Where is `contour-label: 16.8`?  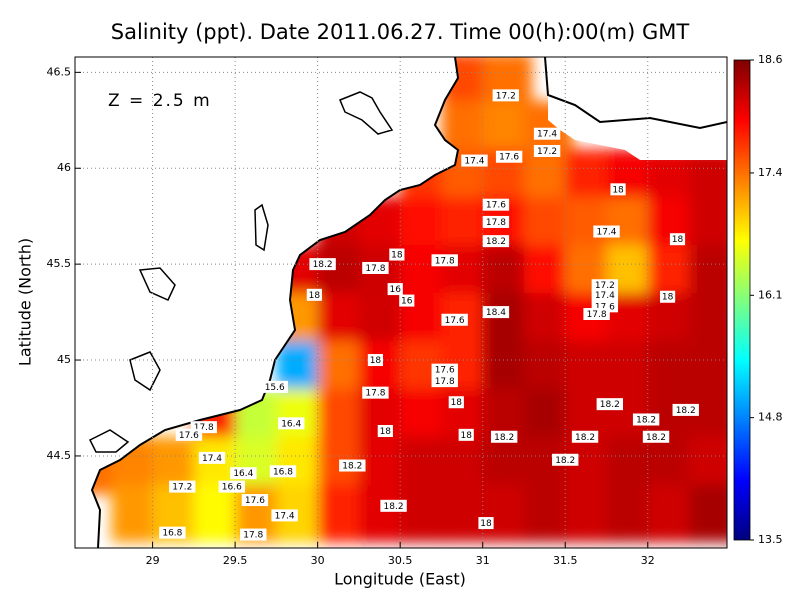
contour-label: 16.8 is located at coordinates (172, 534).